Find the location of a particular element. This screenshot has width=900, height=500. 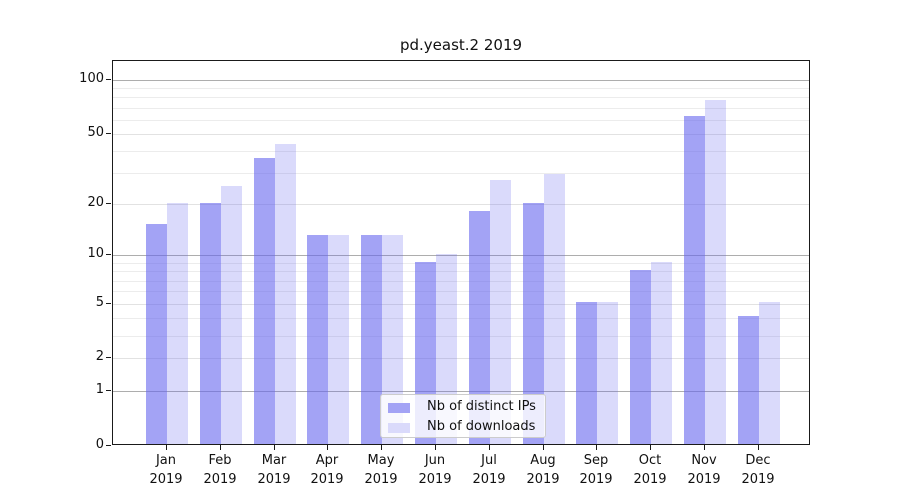

x-tick-label-jan: Jan 2019 is located at coordinates (166, 470).